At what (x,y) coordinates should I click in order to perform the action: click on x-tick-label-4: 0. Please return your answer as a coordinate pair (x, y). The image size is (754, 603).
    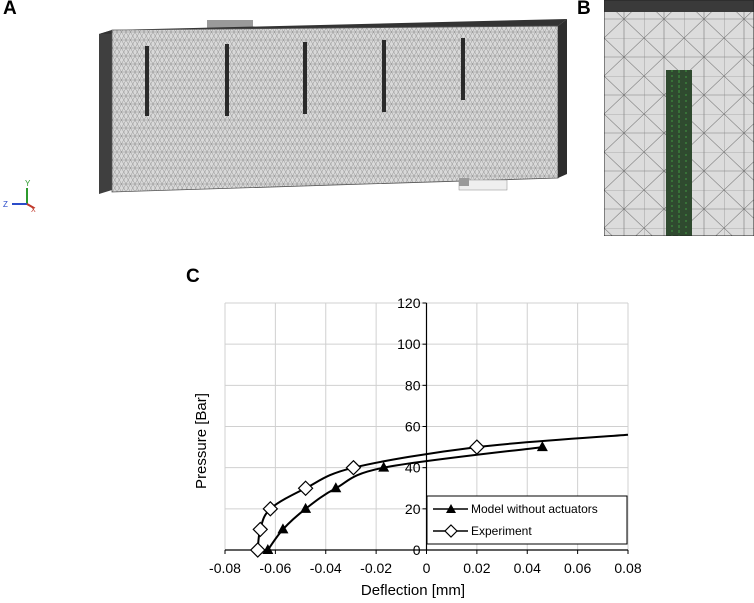
    Looking at the image, I should click on (427, 568).